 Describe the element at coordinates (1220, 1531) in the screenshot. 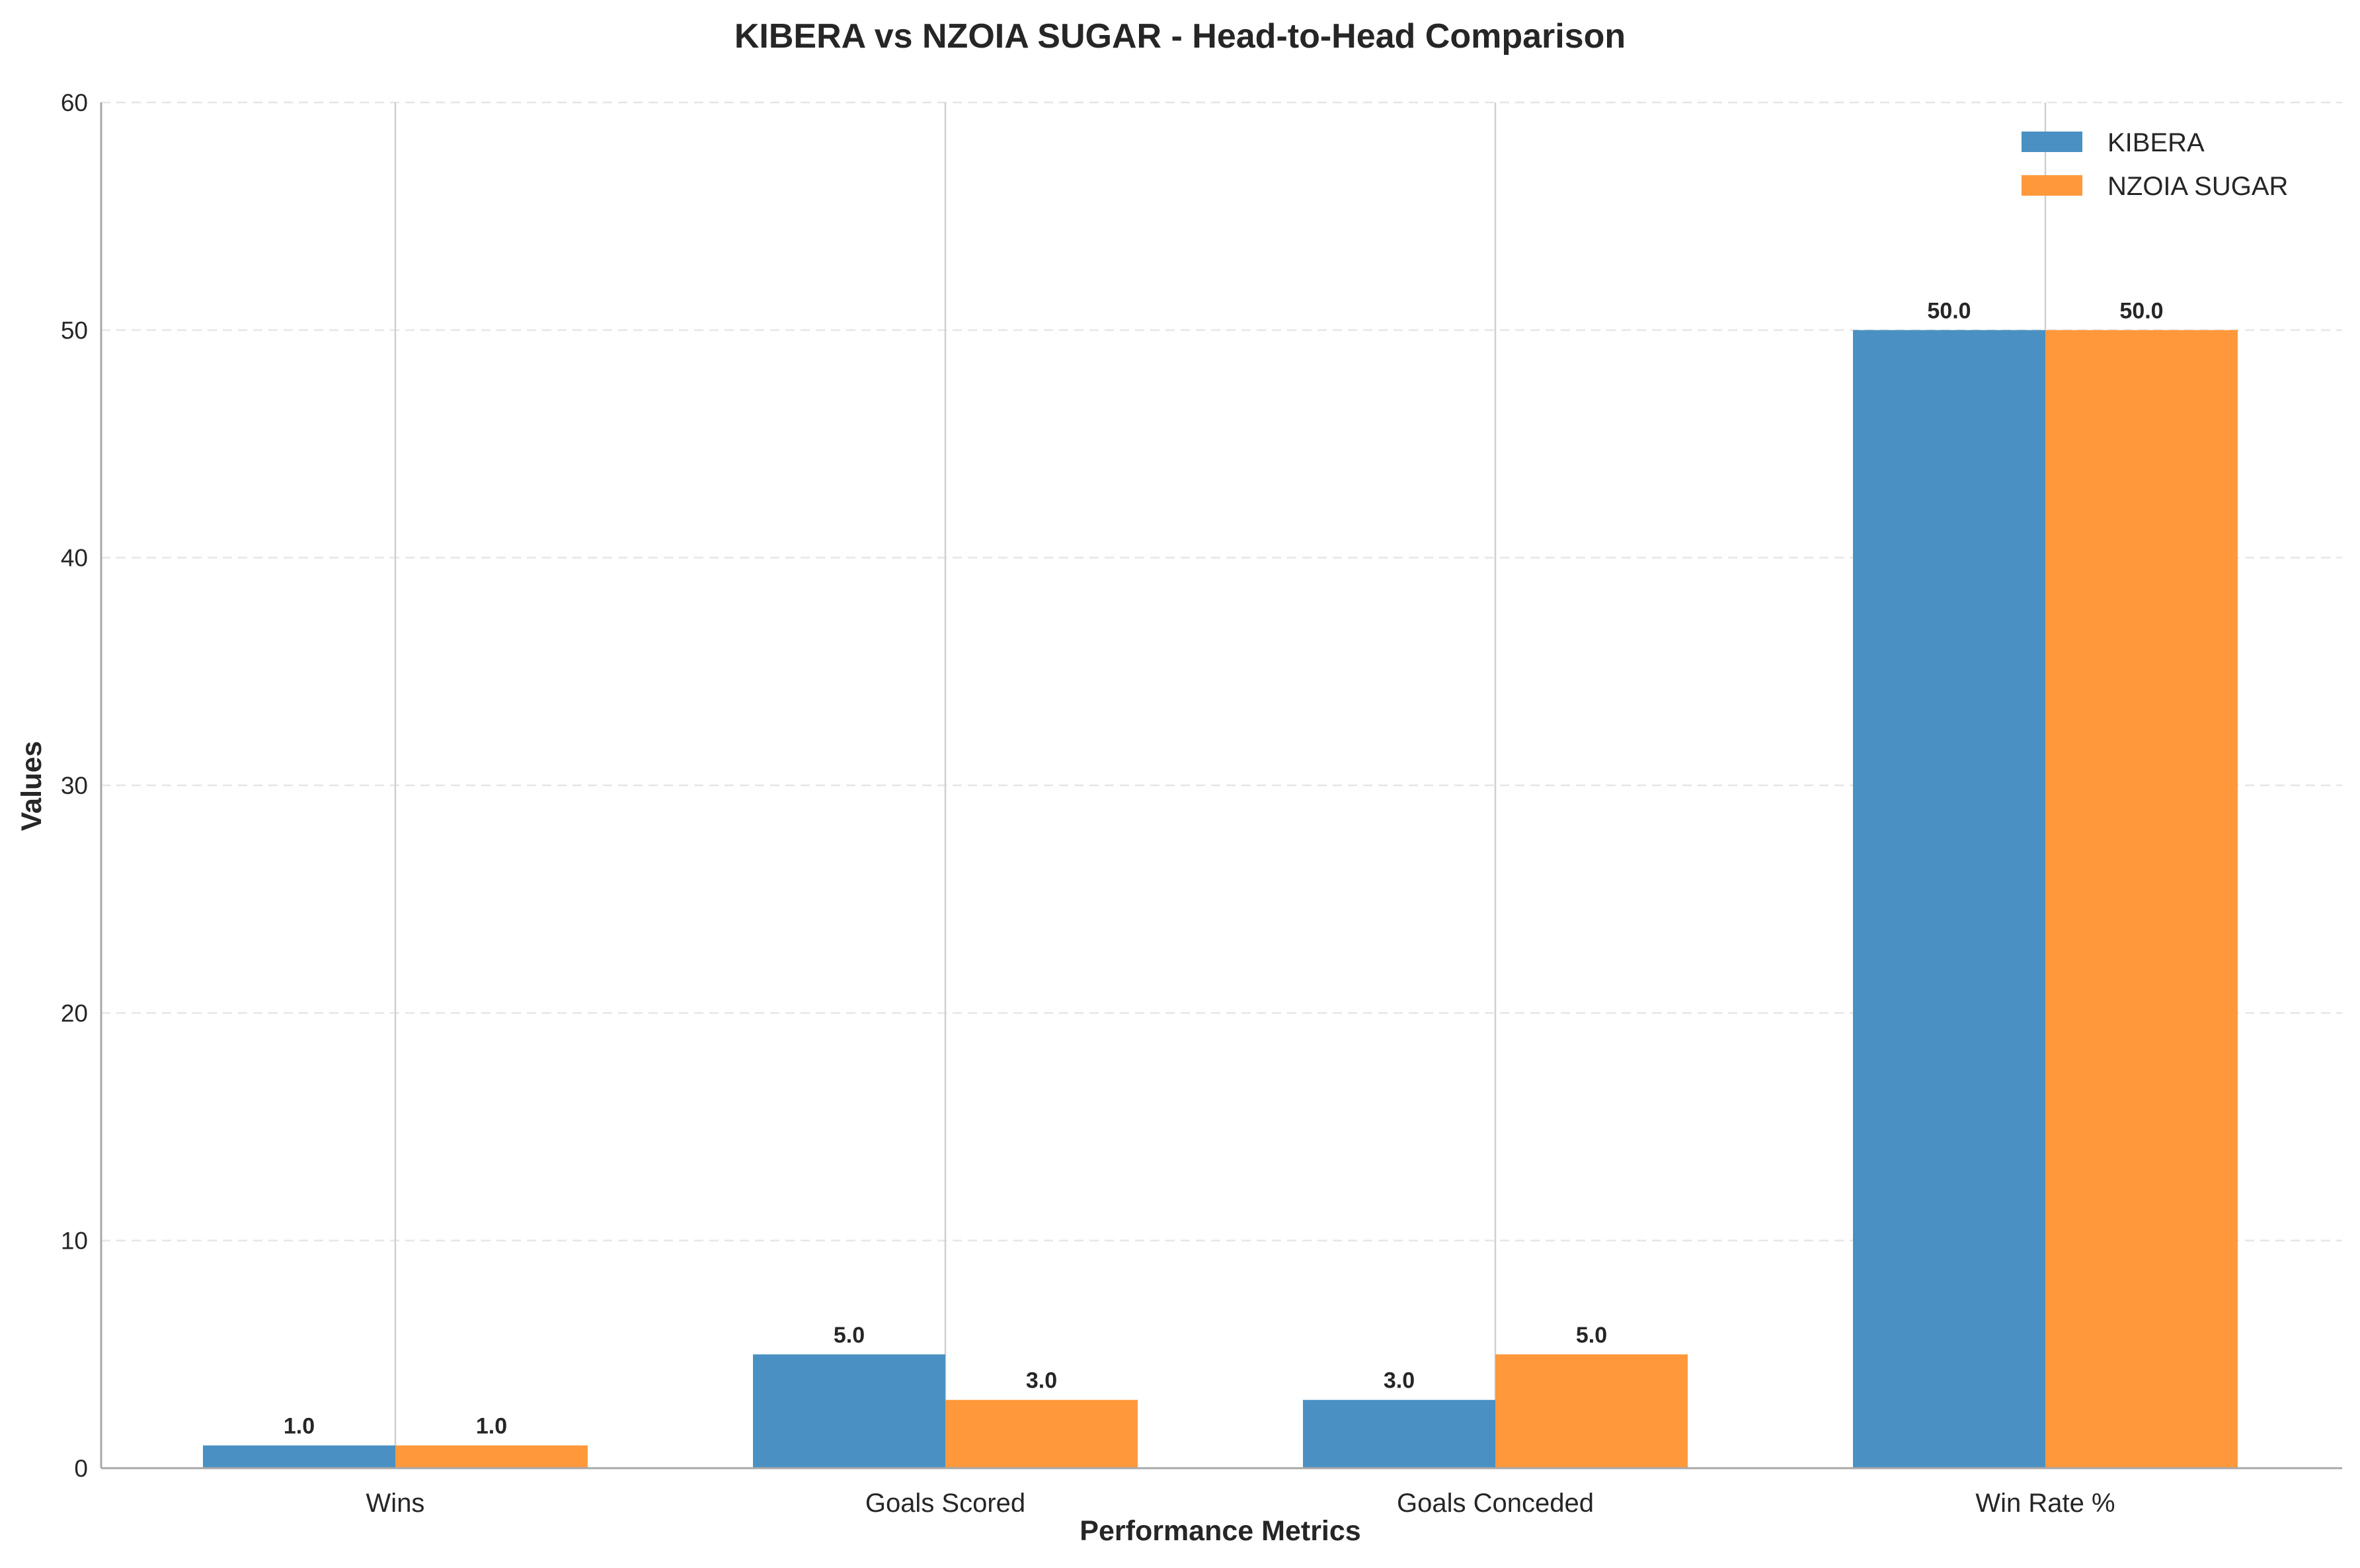

I see `x-axis-label: Performance Metrics` at that location.